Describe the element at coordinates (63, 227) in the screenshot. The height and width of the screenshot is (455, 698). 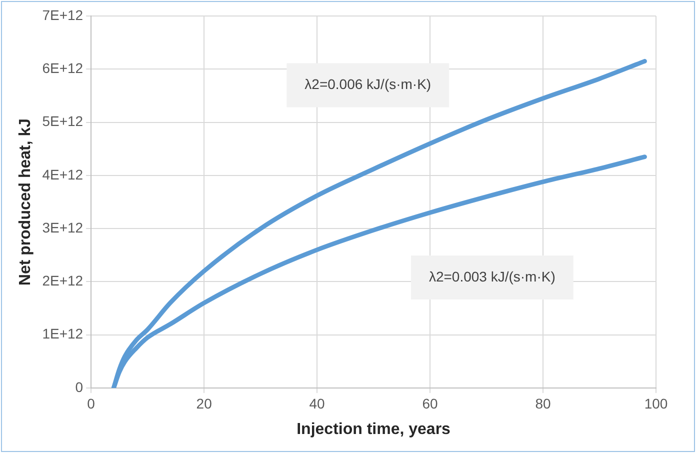
I see `y-tick-label: 3E+12` at that location.